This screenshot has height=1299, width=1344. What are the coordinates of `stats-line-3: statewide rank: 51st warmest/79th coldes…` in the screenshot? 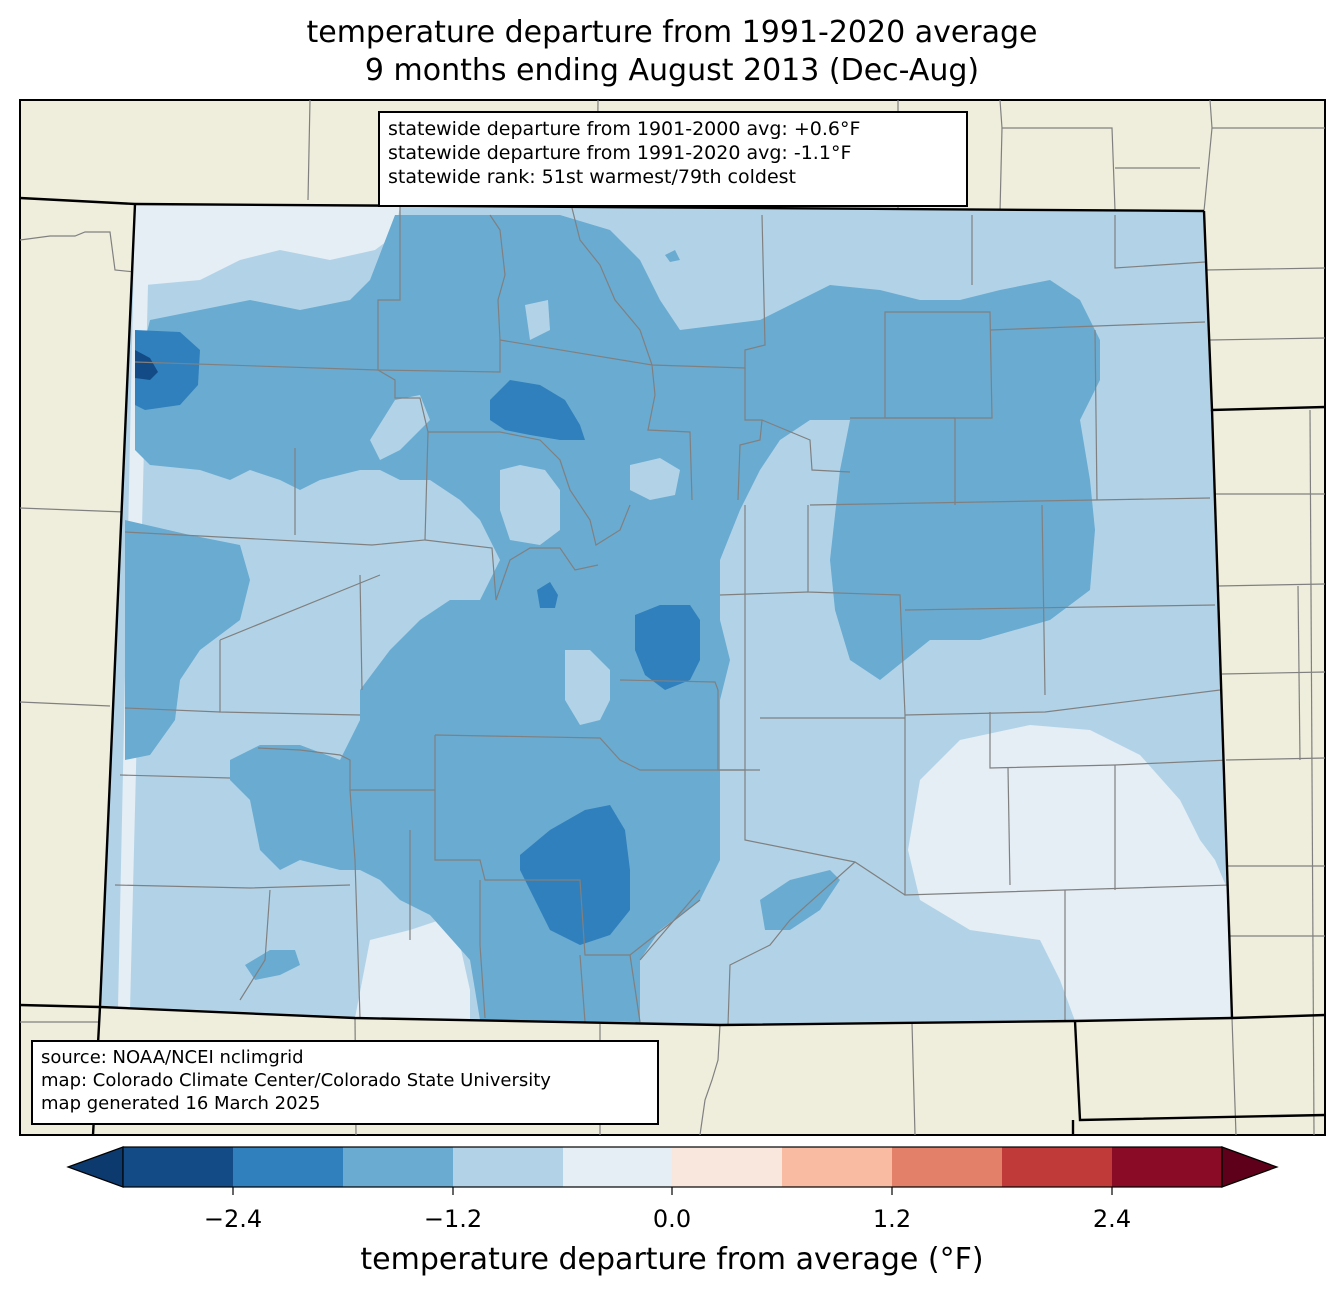 It's located at (592, 177).